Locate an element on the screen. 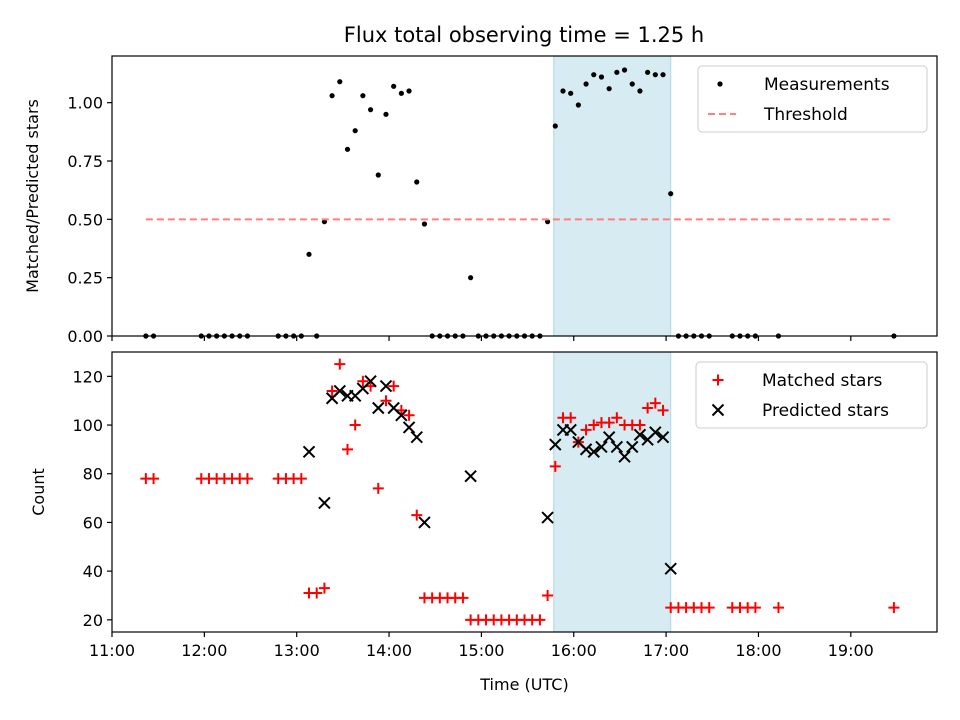  y-axis-label: Matched/Predicted stars is located at coordinates (32, 196).